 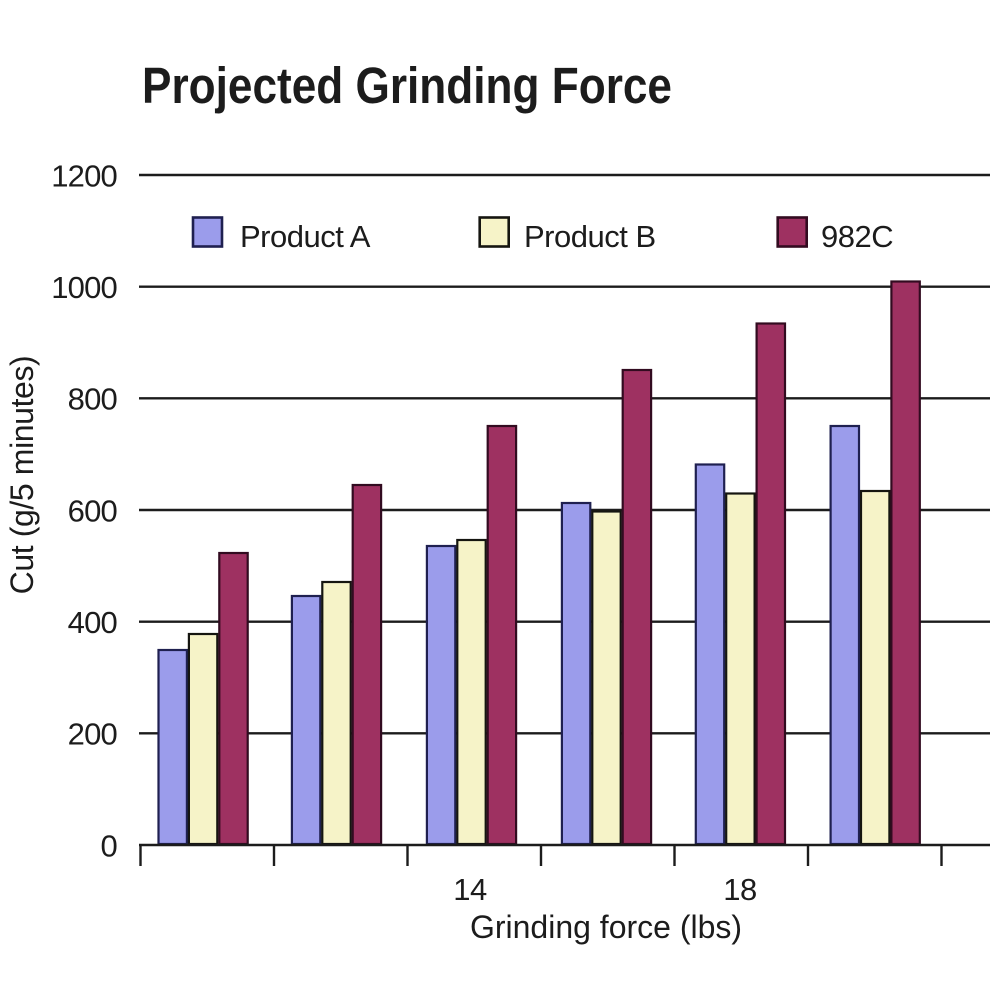 What do you see at coordinates (84, 175) in the screenshot?
I see `svg-text: 1200` at bounding box center [84, 175].